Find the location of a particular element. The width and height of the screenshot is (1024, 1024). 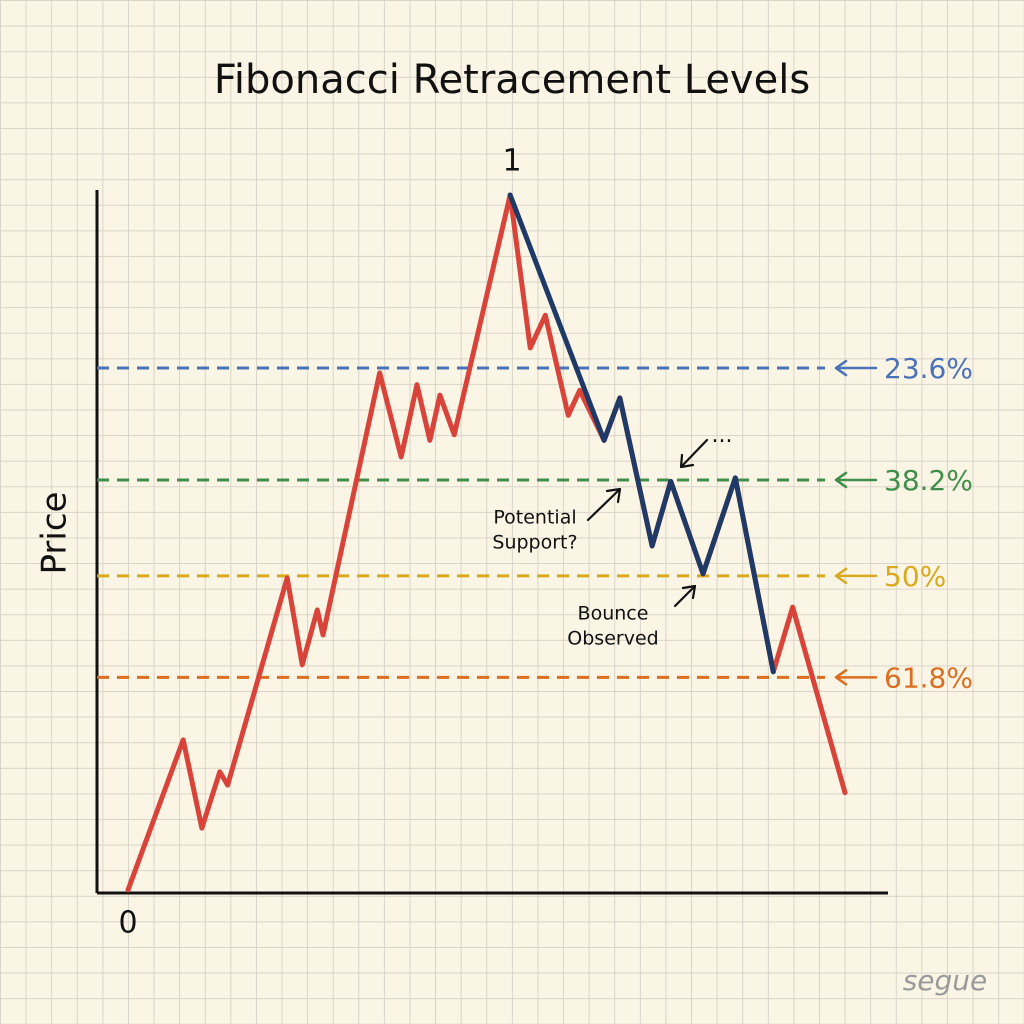

level-label: 61.8% is located at coordinates (928, 677).